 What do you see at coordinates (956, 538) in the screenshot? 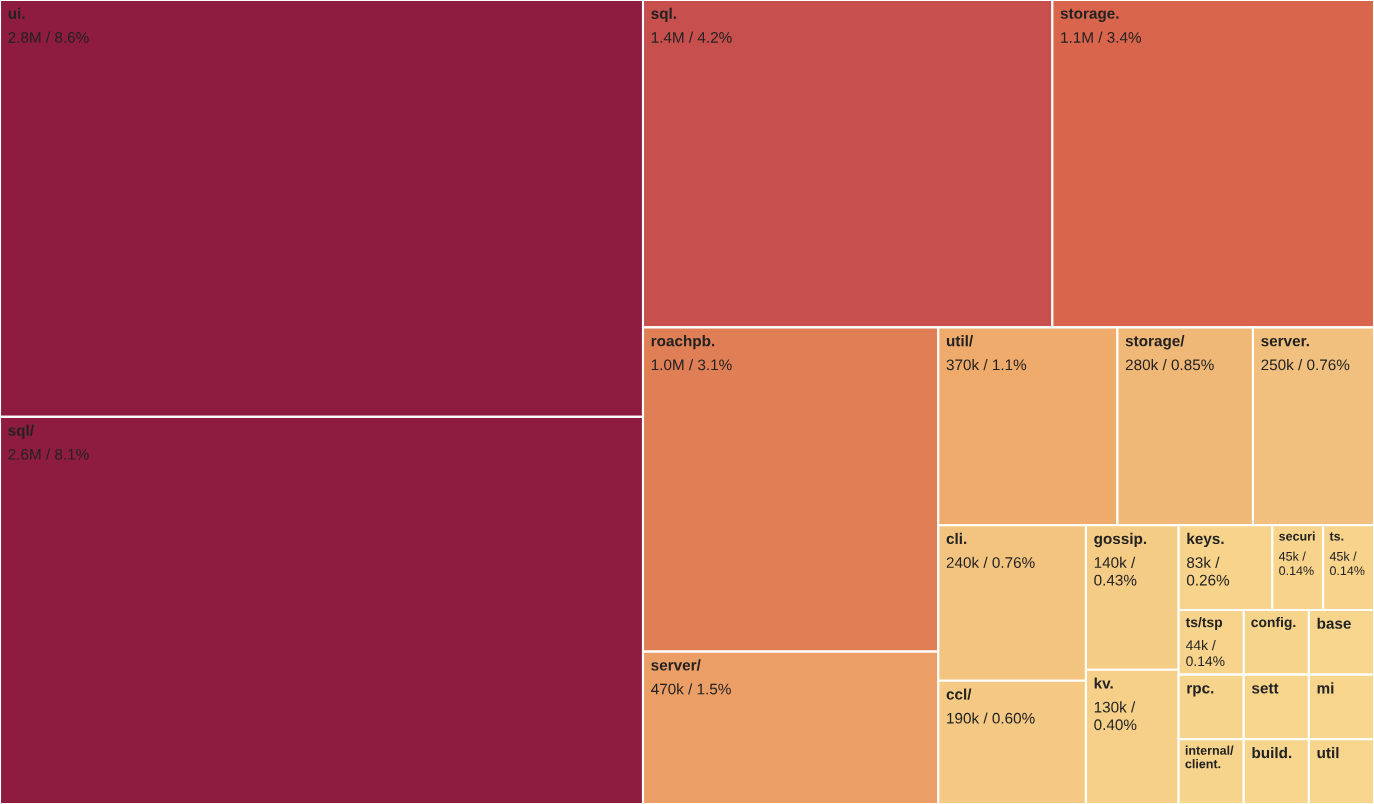
I see `category-label: cli.` at bounding box center [956, 538].